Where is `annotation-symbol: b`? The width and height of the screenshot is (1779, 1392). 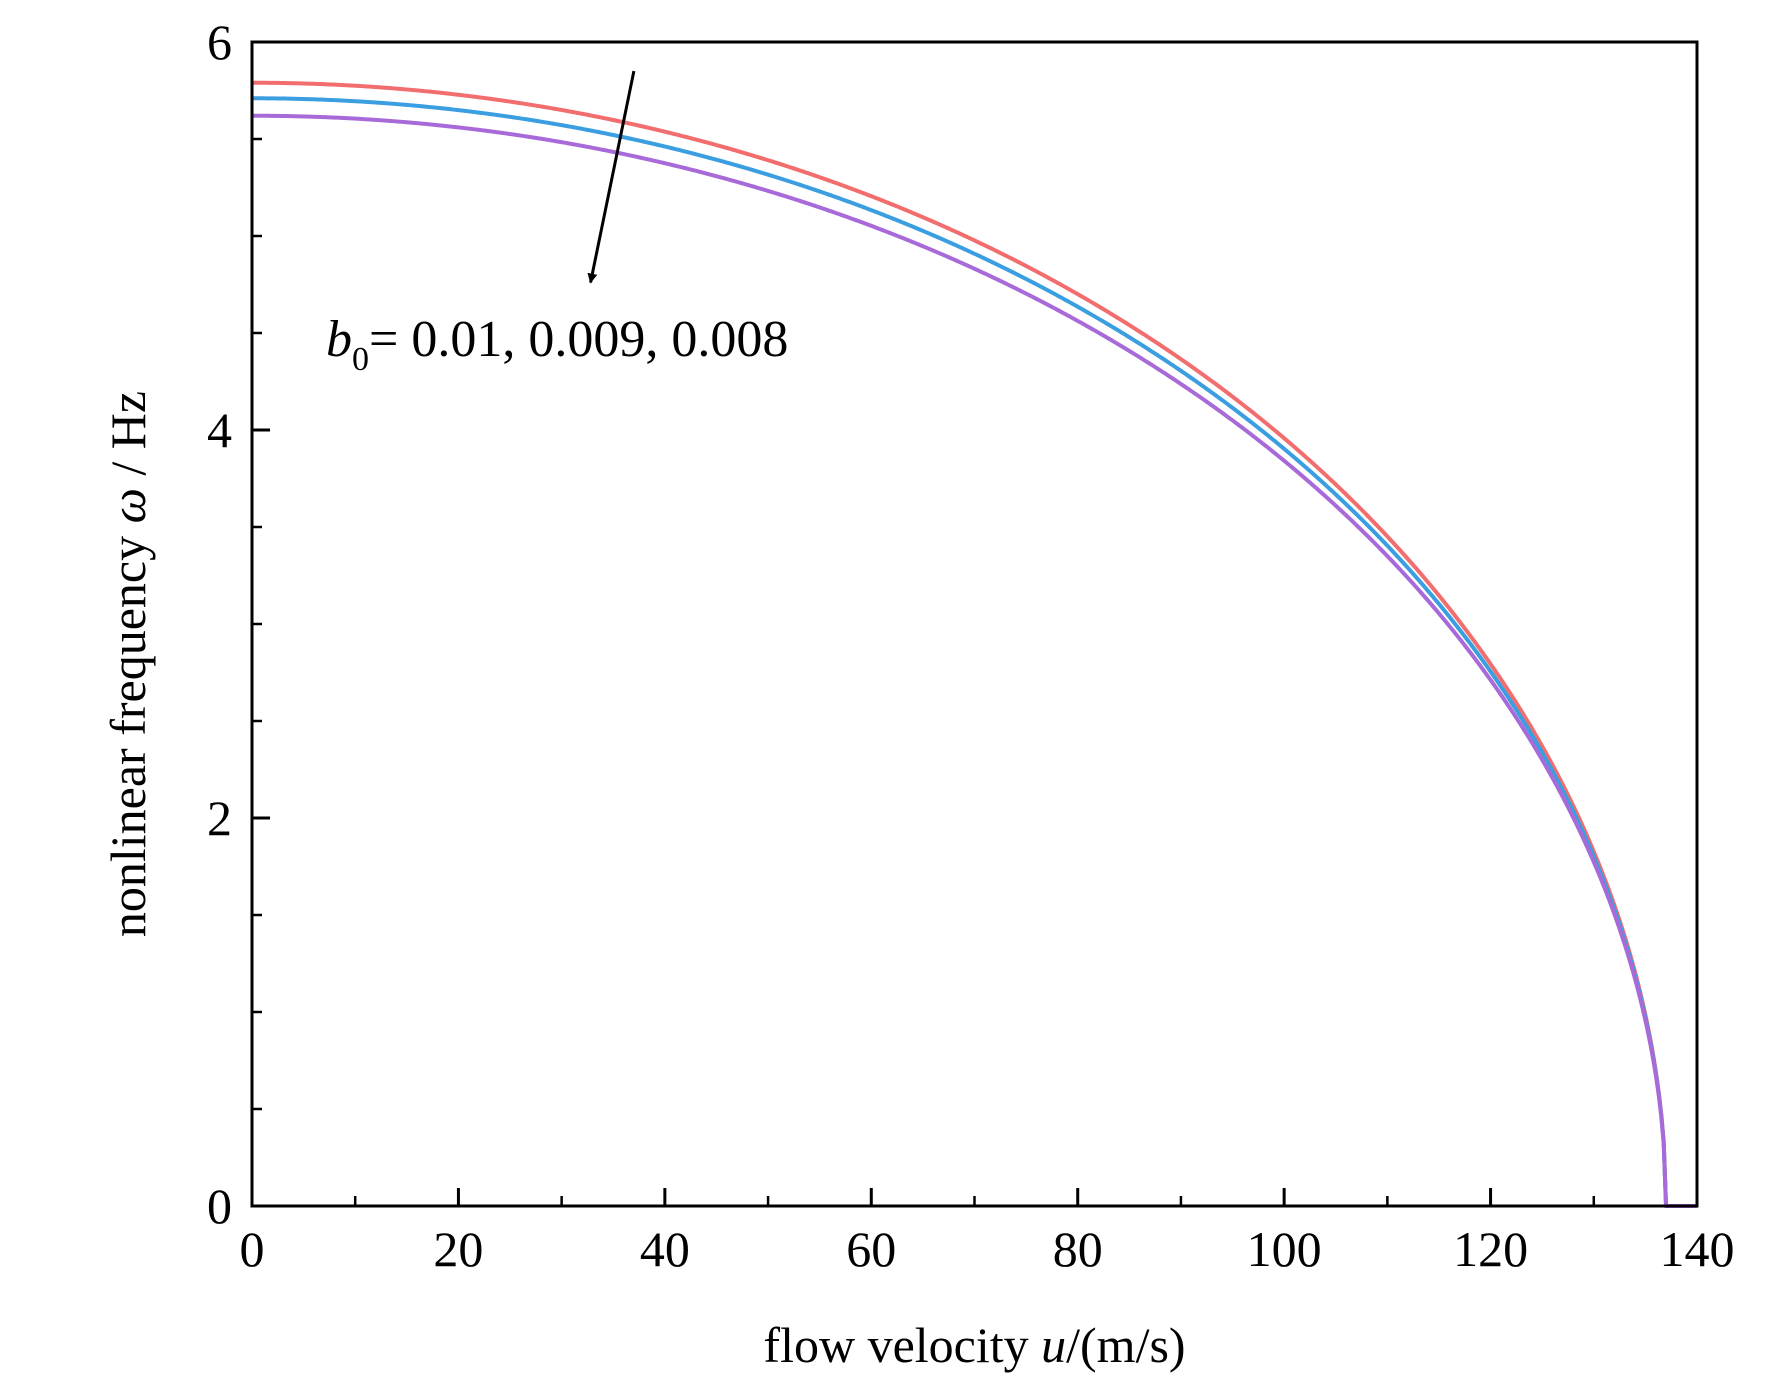 annotation-symbol: b is located at coordinates (339, 339).